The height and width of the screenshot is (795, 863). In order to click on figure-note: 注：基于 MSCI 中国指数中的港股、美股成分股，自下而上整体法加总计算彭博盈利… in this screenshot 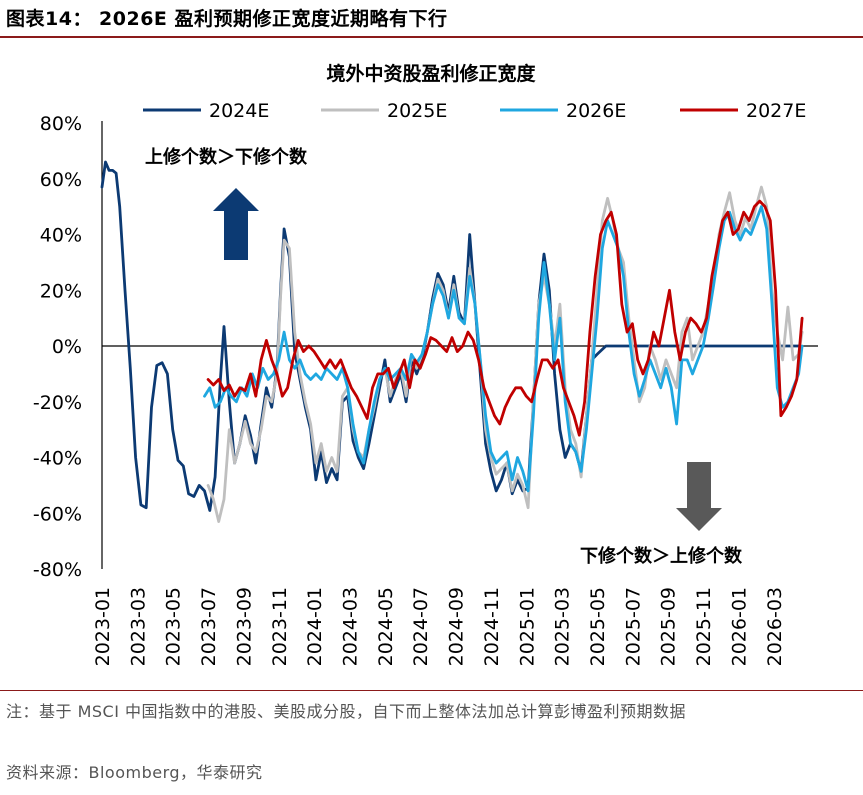, I will do `click(346, 711)`.